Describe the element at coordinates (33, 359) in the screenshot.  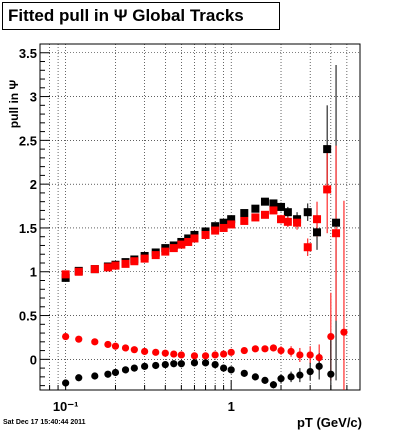
I see `y-tick-label: 0` at that location.